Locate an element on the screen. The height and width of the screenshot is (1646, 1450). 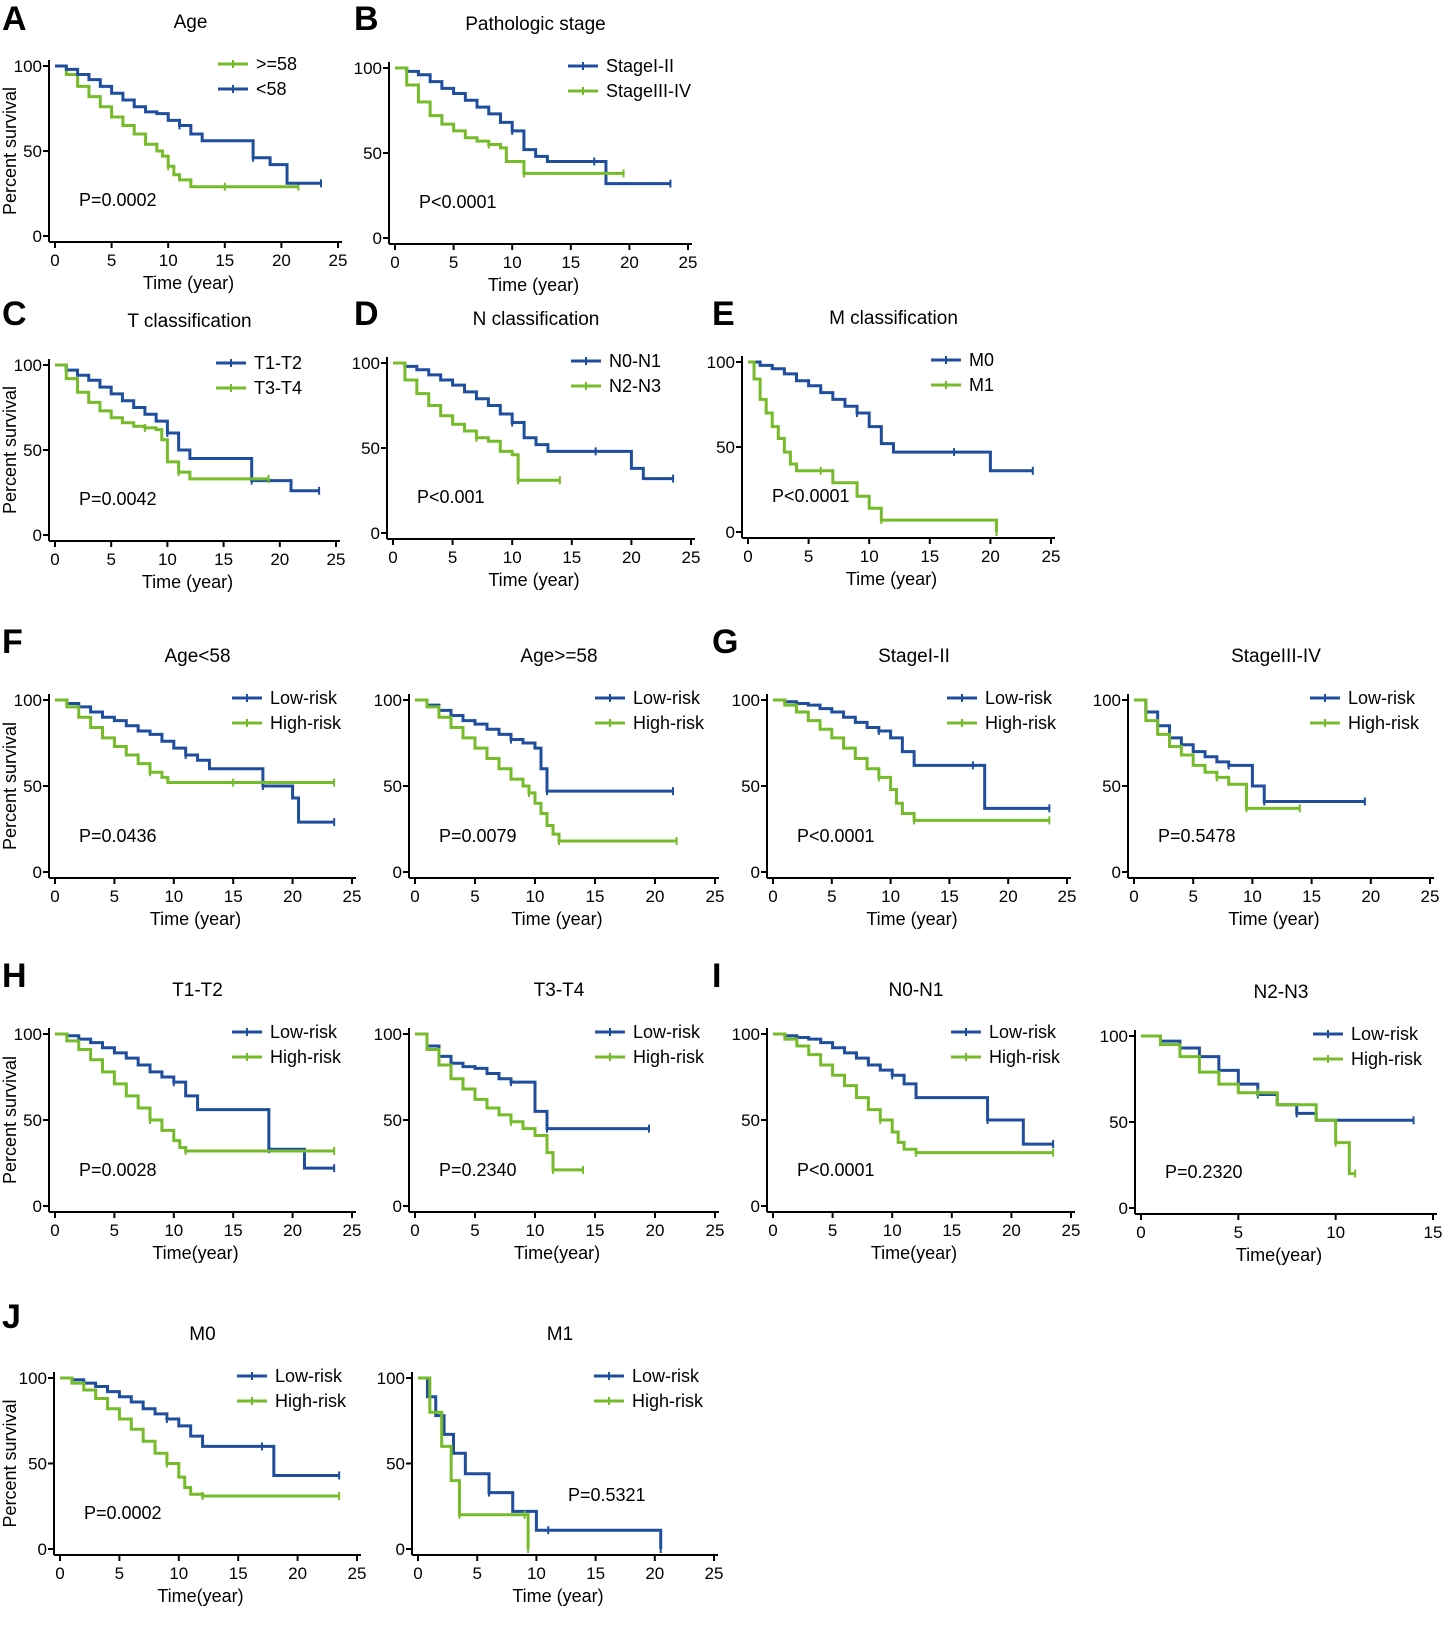
plot-title: Age>=58 is located at coordinates (558, 656).